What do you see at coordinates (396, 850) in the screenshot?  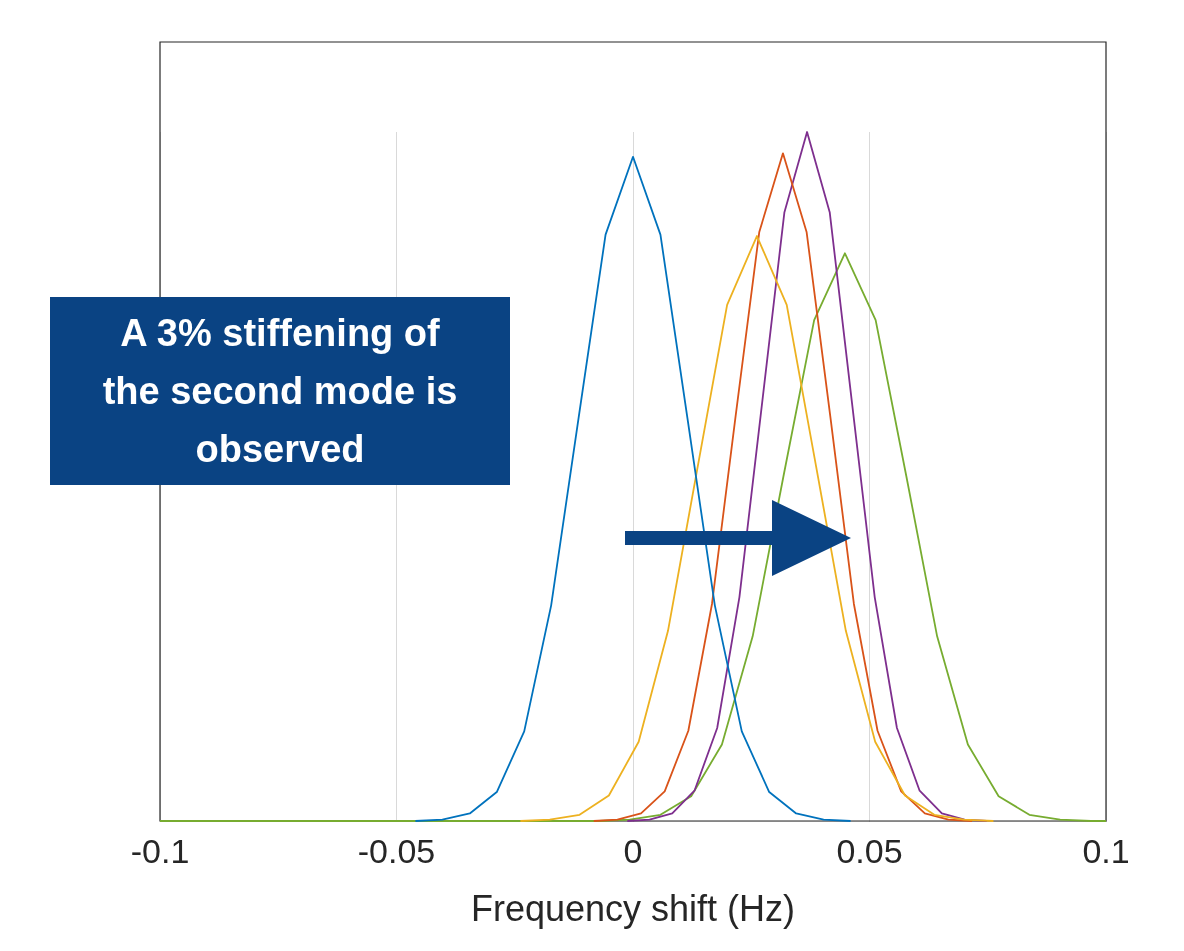 I see `x-tick-label: -0.05` at bounding box center [396, 850].